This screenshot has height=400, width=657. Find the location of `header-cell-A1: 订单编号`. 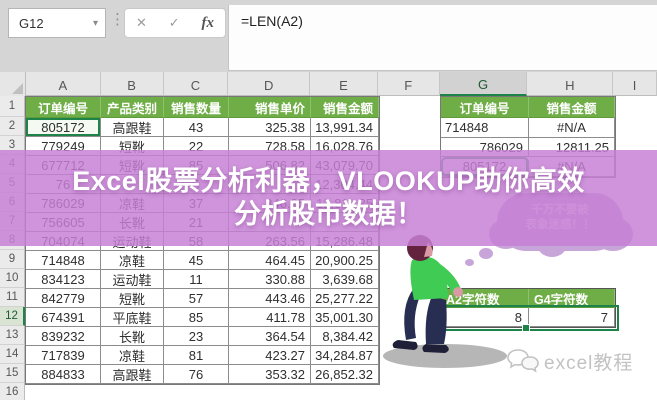

header-cell-A1: 订单编号 is located at coordinates (63, 107).